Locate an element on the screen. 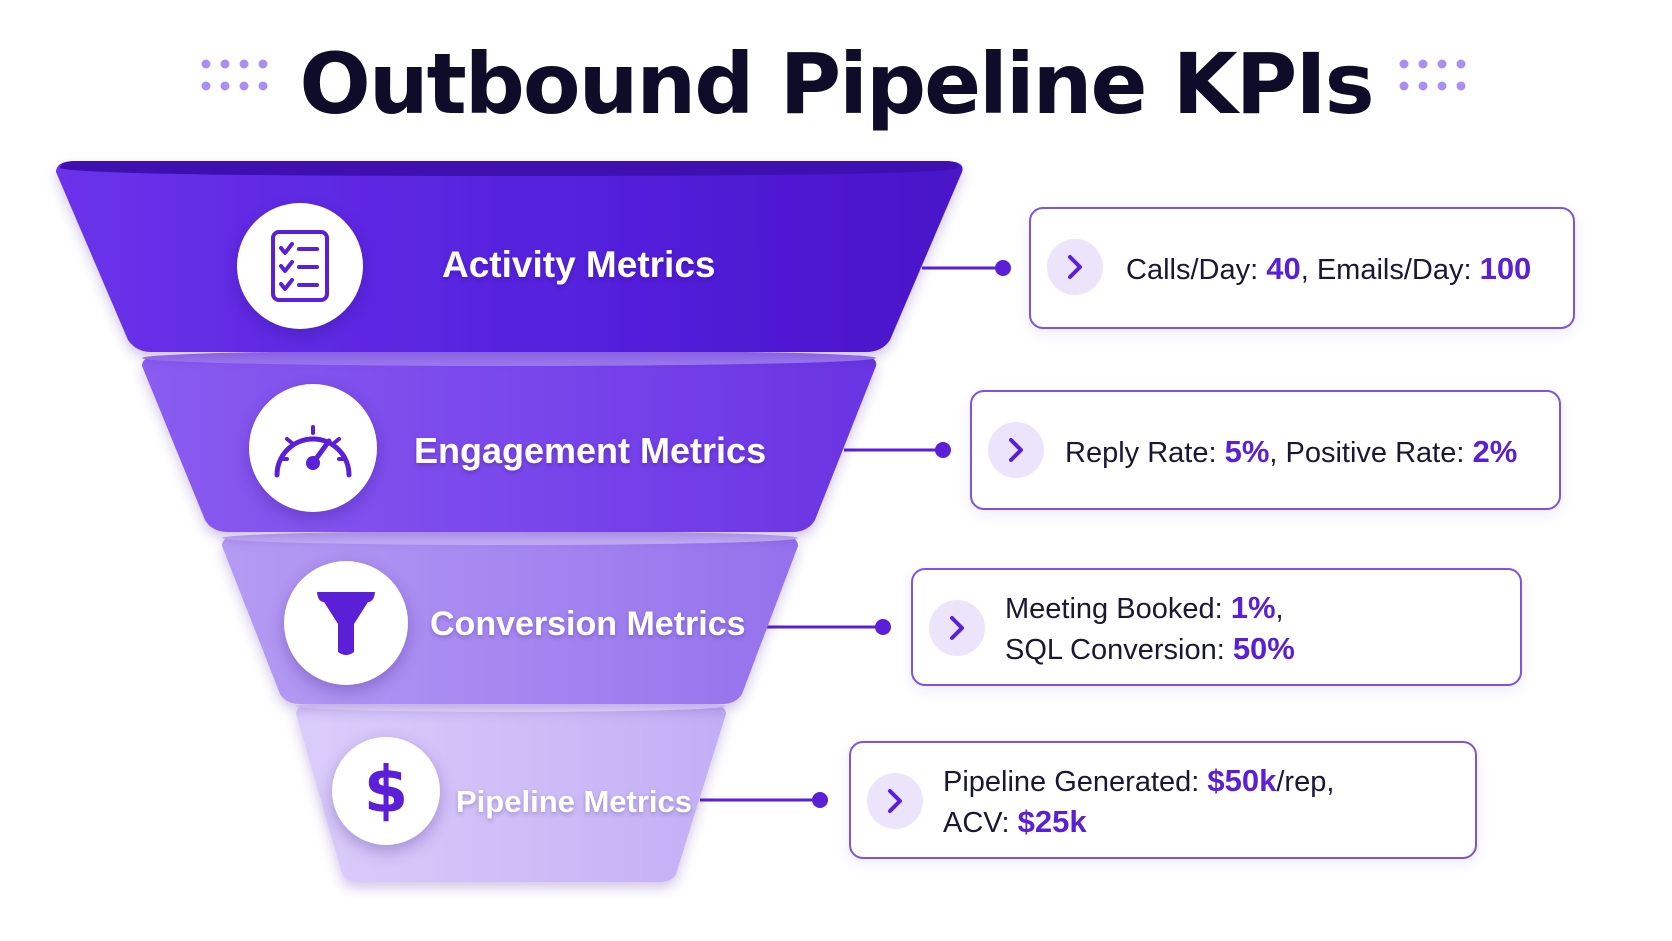 Image resolution: width=1672 pixels, height=941 pixels. kpi-card-engagement: Reply Rate: 5%, Positive Rate: 2% is located at coordinates (1265, 450).